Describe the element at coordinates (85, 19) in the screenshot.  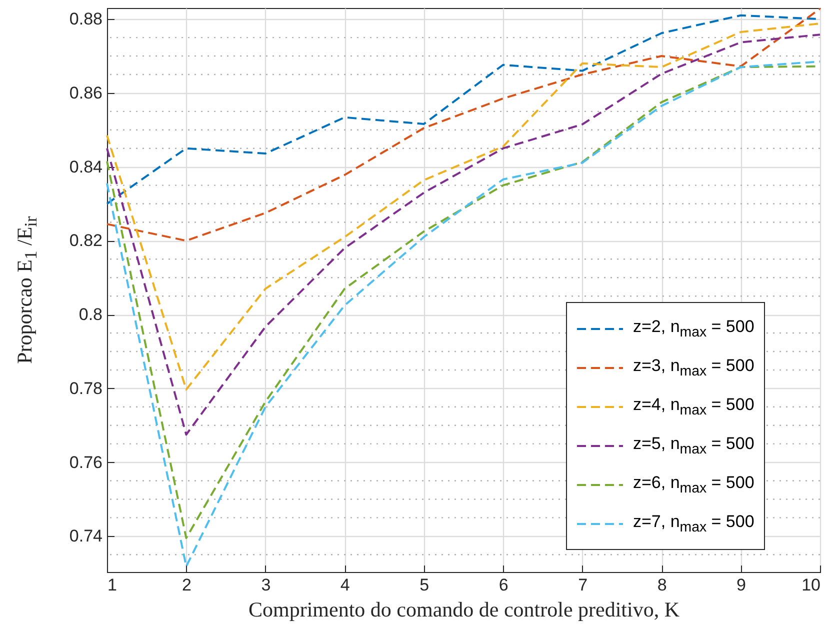
I see `y-tick-label: 0.88` at that location.